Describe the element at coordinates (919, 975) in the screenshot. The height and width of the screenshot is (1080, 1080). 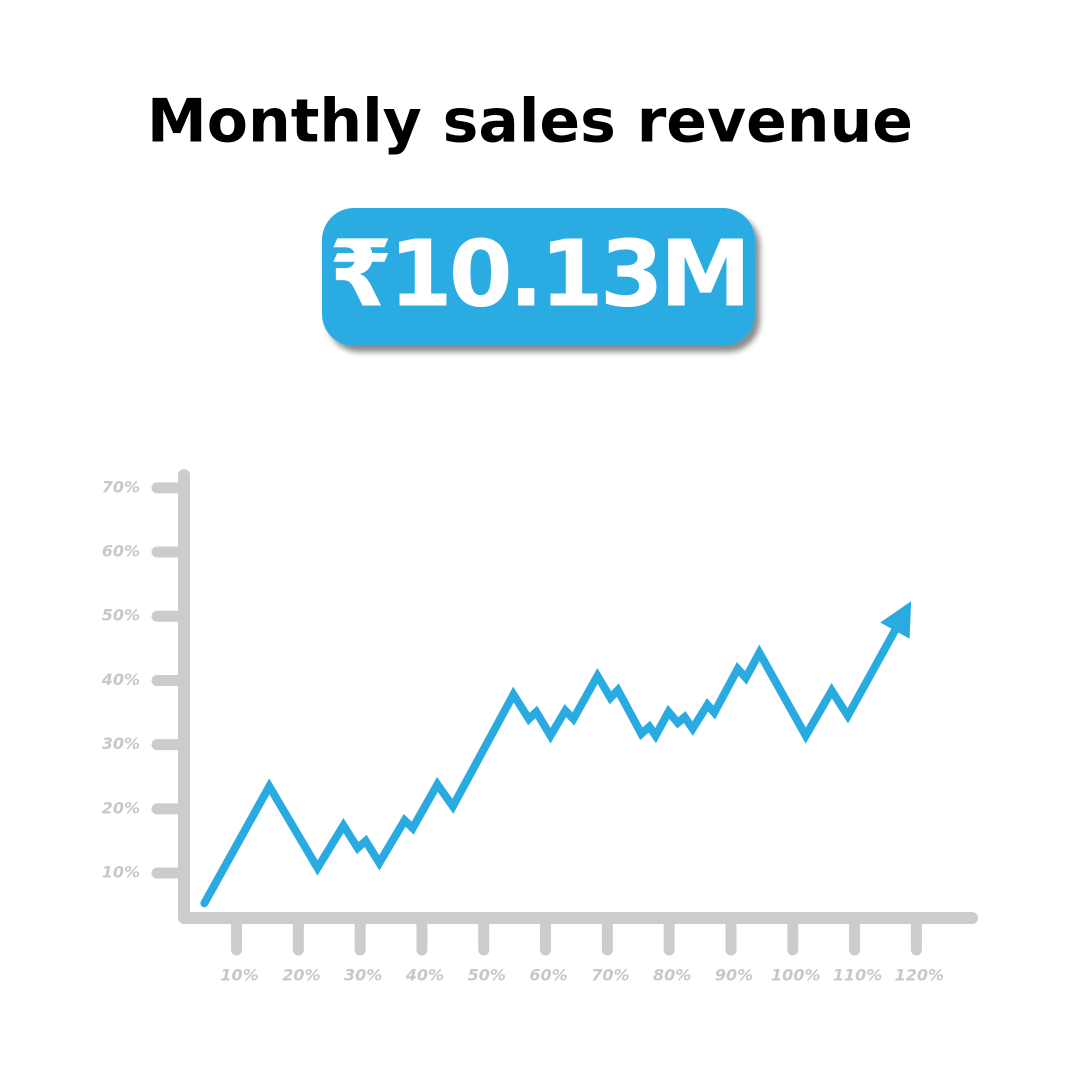
I see `x-tick-label: 120%` at that location.